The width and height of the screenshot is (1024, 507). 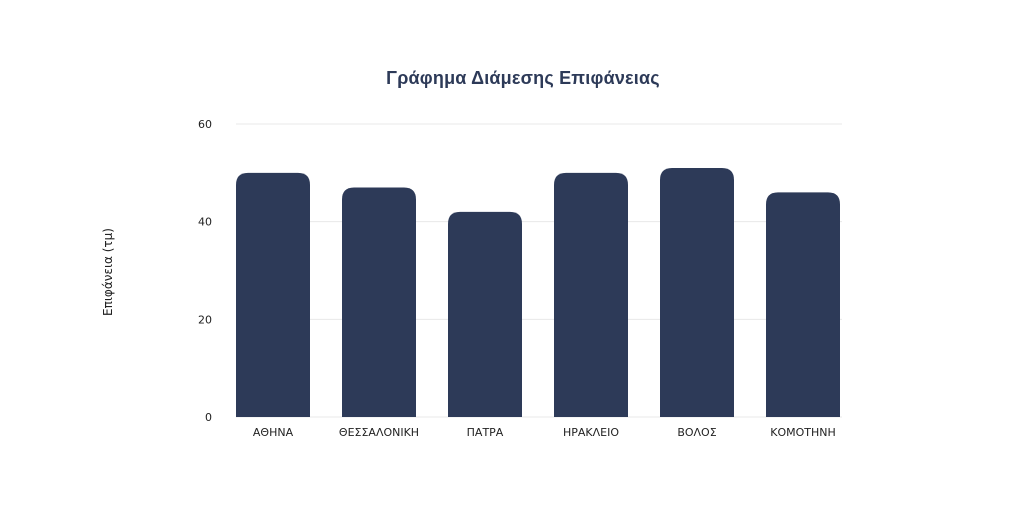 I want to click on chart-title: Γράφημα Διάμεσης Επιφάνειας, so click(x=523, y=78).